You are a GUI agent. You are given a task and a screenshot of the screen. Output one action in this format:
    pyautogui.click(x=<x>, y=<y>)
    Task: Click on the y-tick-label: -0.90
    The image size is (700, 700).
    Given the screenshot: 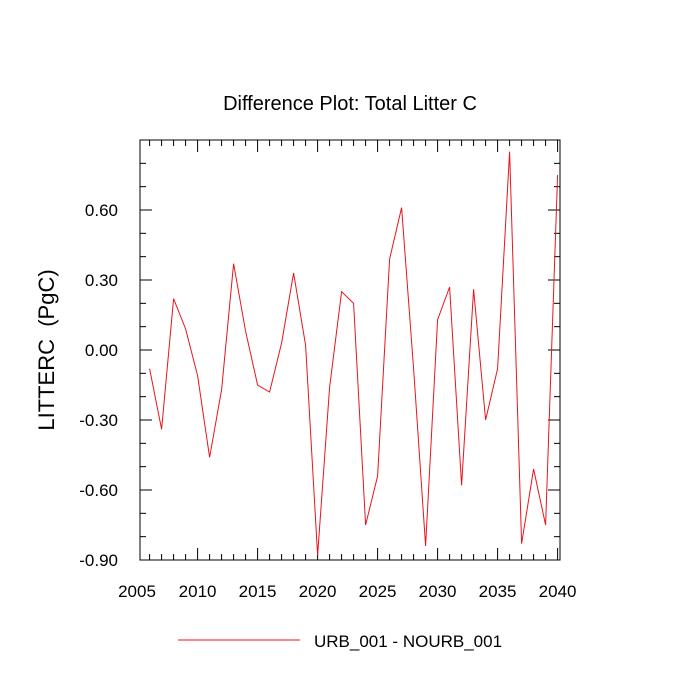 What is the action you would take?
    pyautogui.click(x=98, y=560)
    